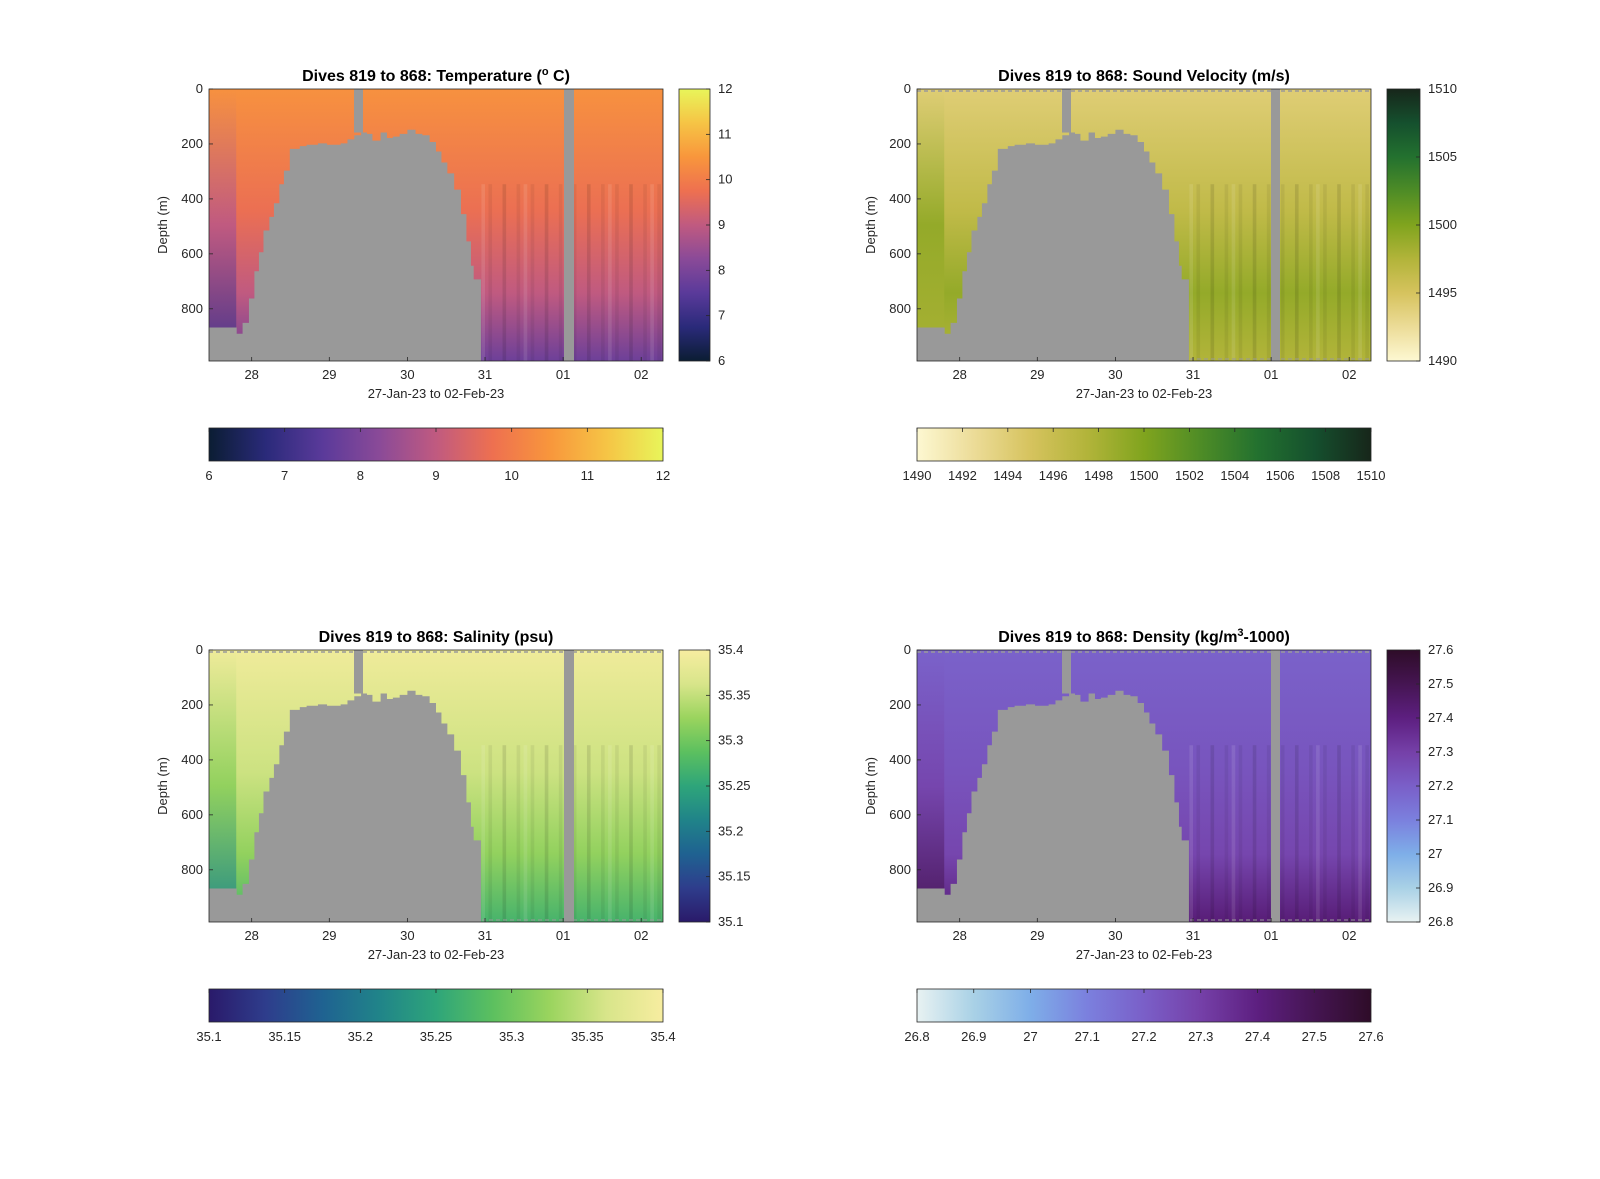 The width and height of the screenshot is (1600, 1179). Describe the element at coordinates (511, 475) in the screenshot. I see `colorbar-h-tick-label: 10` at that location.